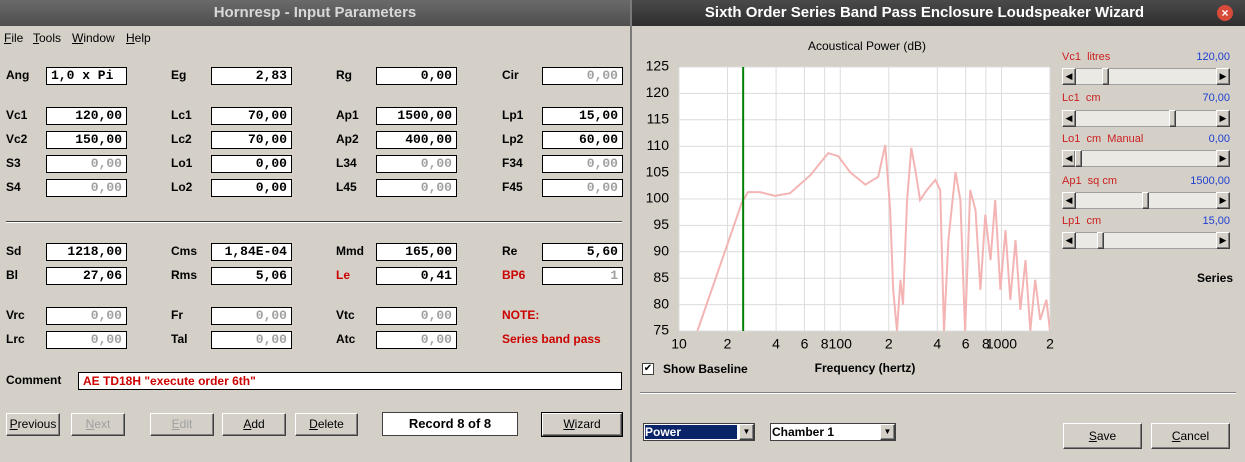  I want to click on x-axis-label: Frequency (hertz), so click(865, 368).